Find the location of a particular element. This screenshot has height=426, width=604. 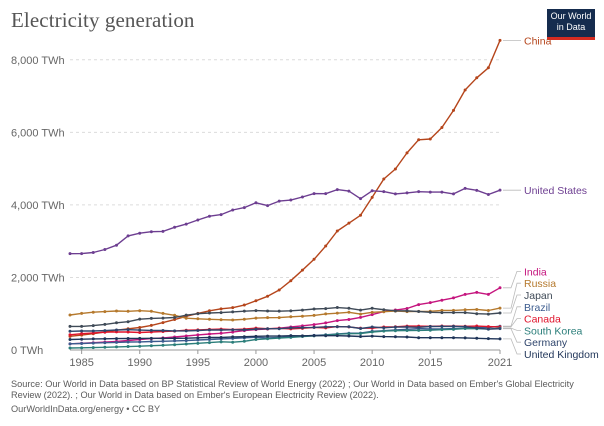

owid-logo: Our World in Data is located at coordinates (571, 24).